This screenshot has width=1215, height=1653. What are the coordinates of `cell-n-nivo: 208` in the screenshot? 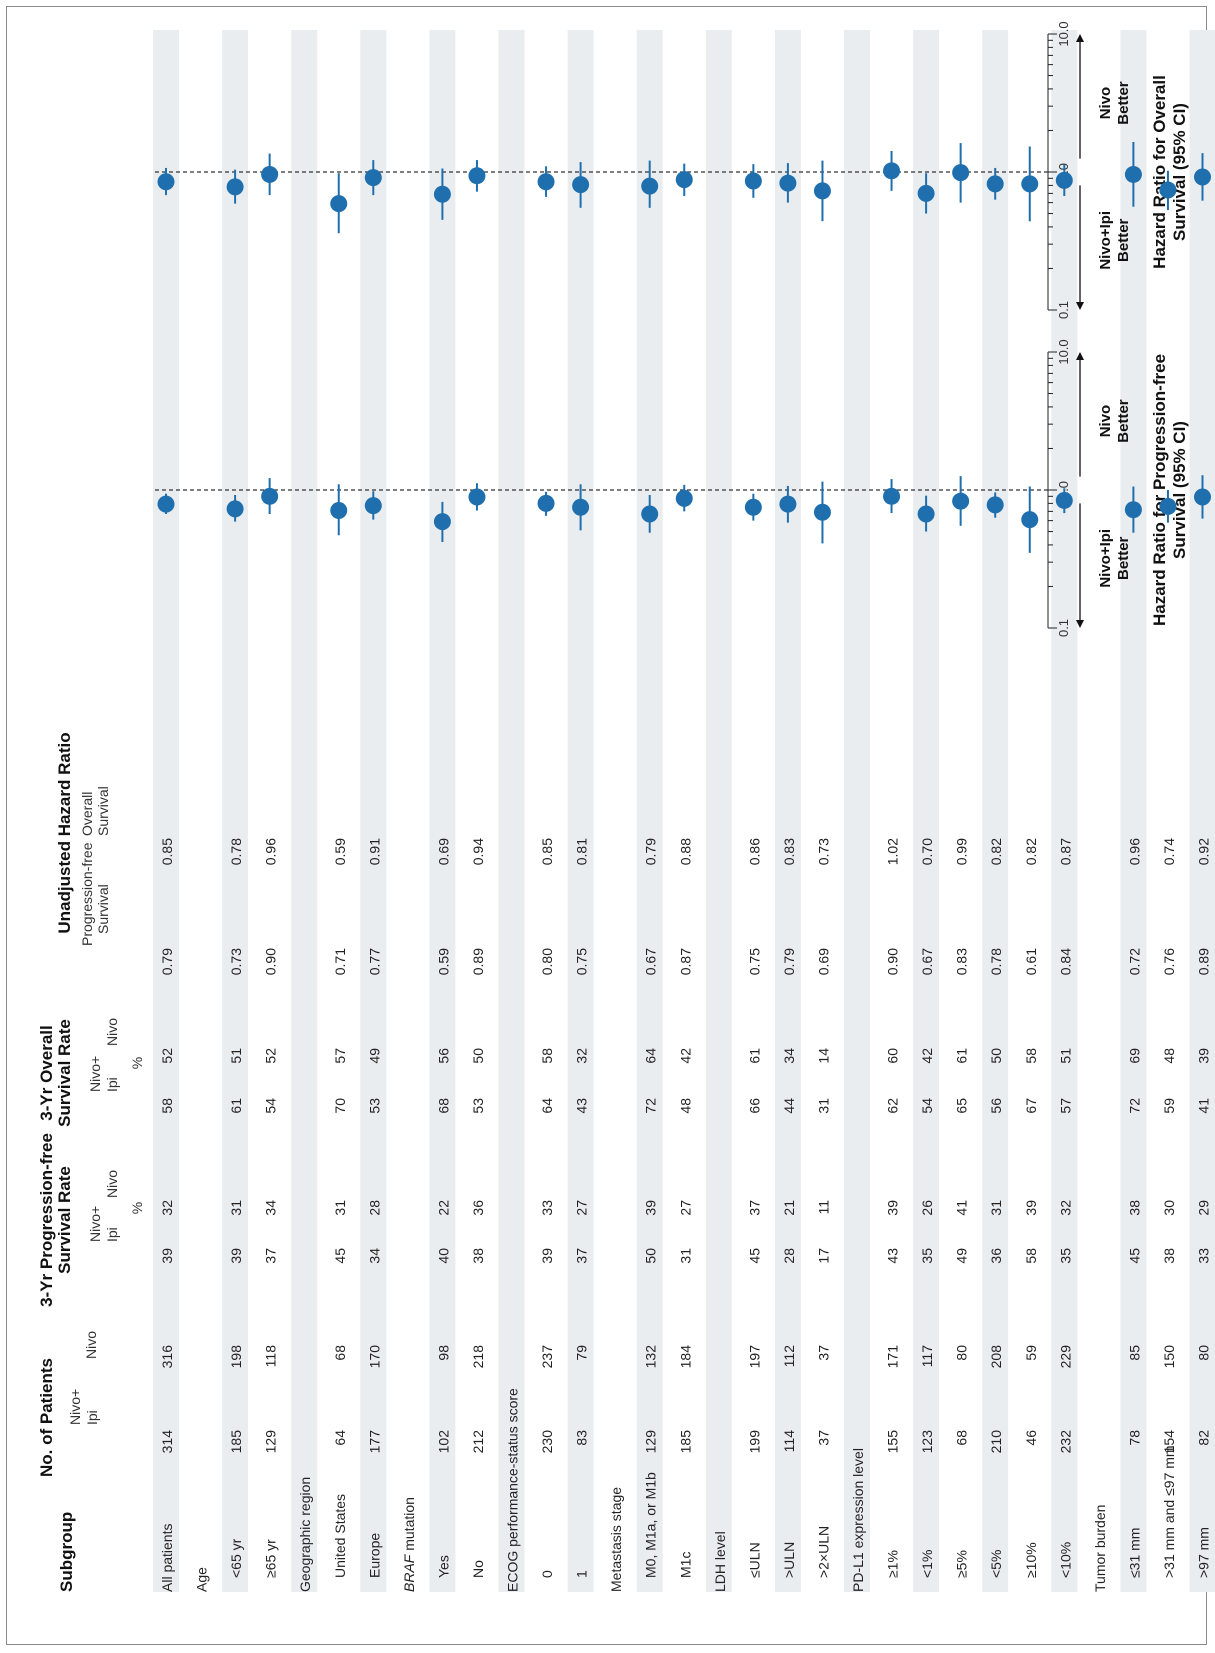 It's located at (996, 1357).